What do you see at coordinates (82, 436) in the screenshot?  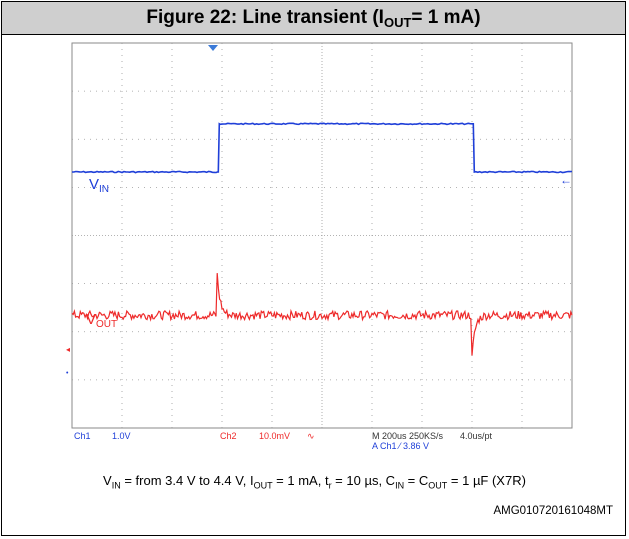 I see `ch1-label: Ch1` at bounding box center [82, 436].